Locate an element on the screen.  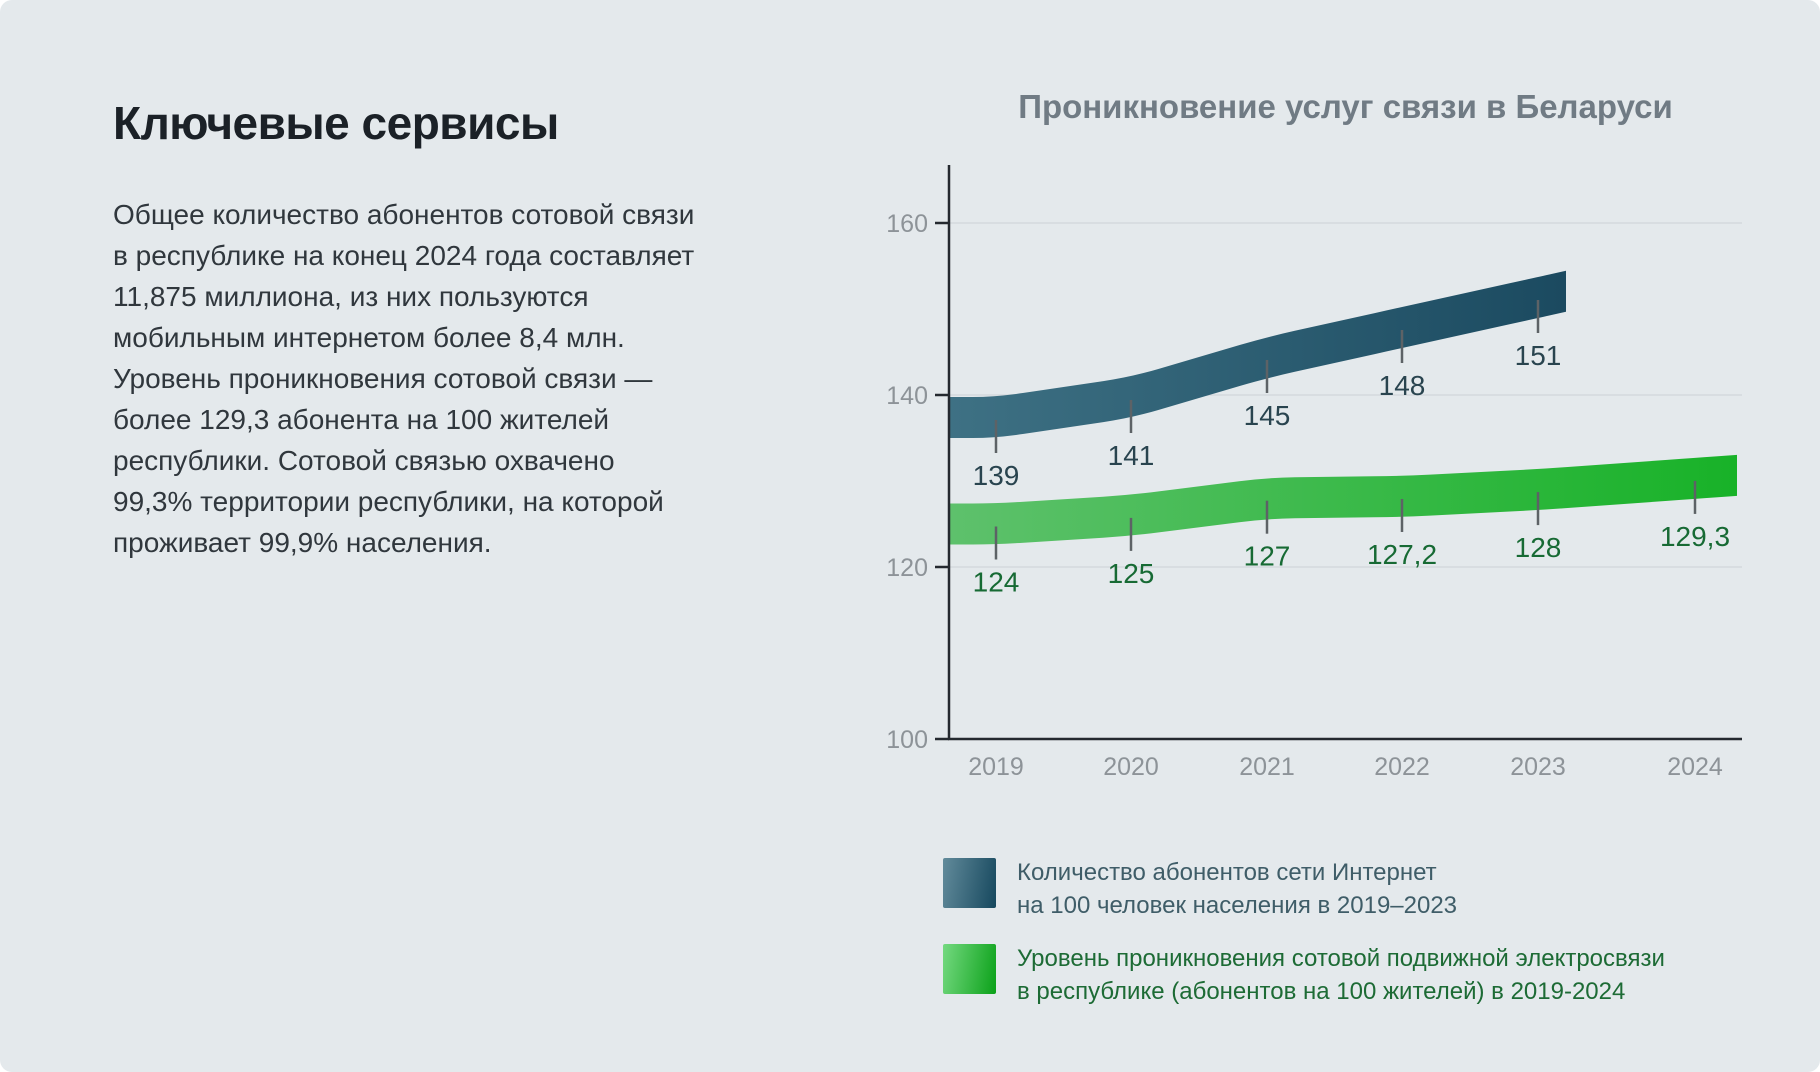
value-label: 128 is located at coordinates (1538, 547).